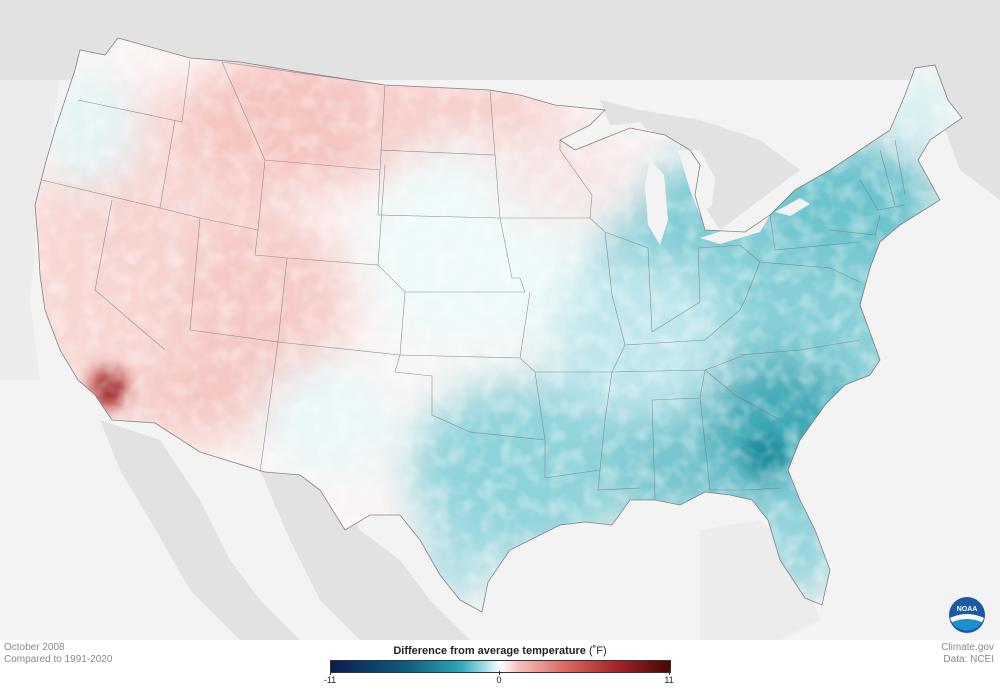 Image resolution: width=1000 pixels, height=690 pixels. Describe the element at coordinates (34, 647) in the screenshot. I see `map-period: October 2008` at that location.